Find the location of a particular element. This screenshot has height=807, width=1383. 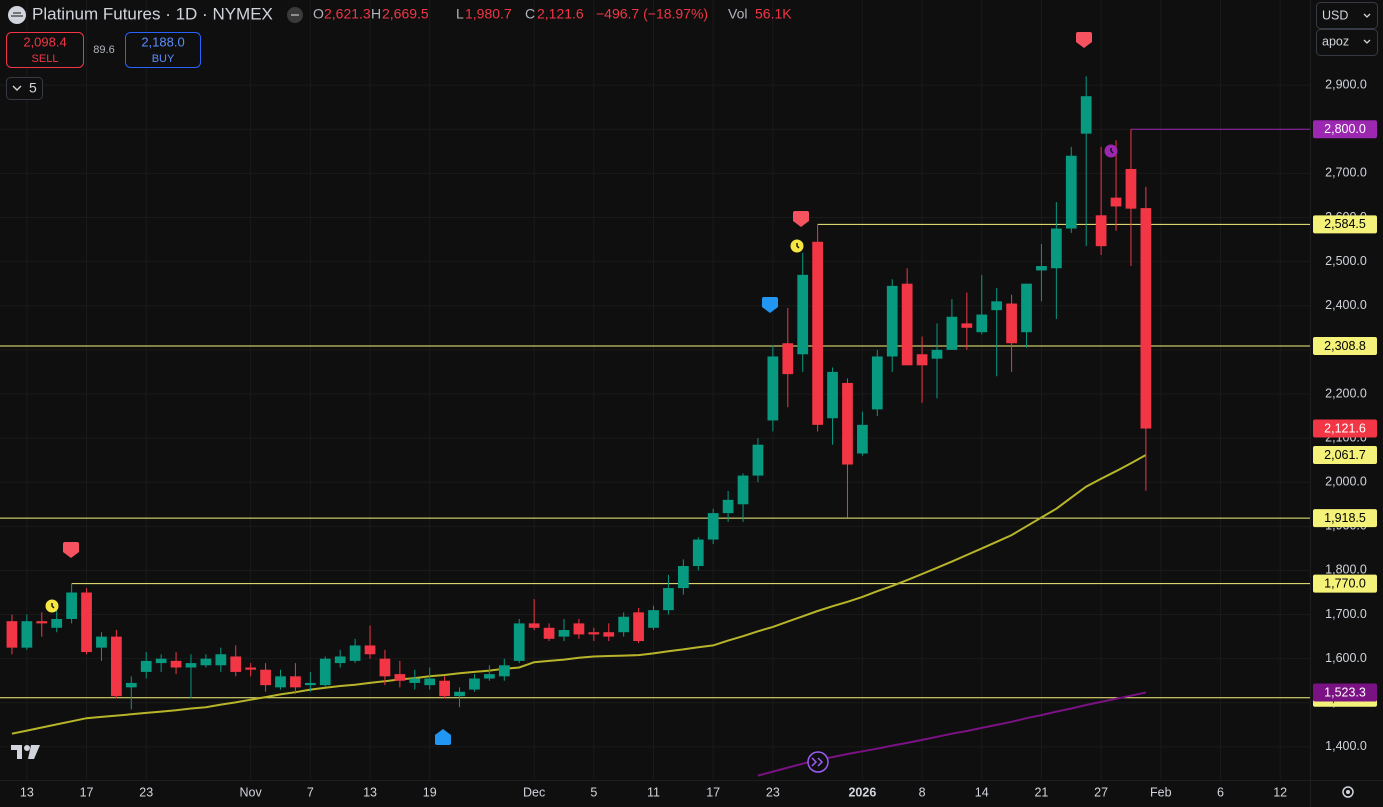

price-label: 1,523.3 is located at coordinates (1345, 692).